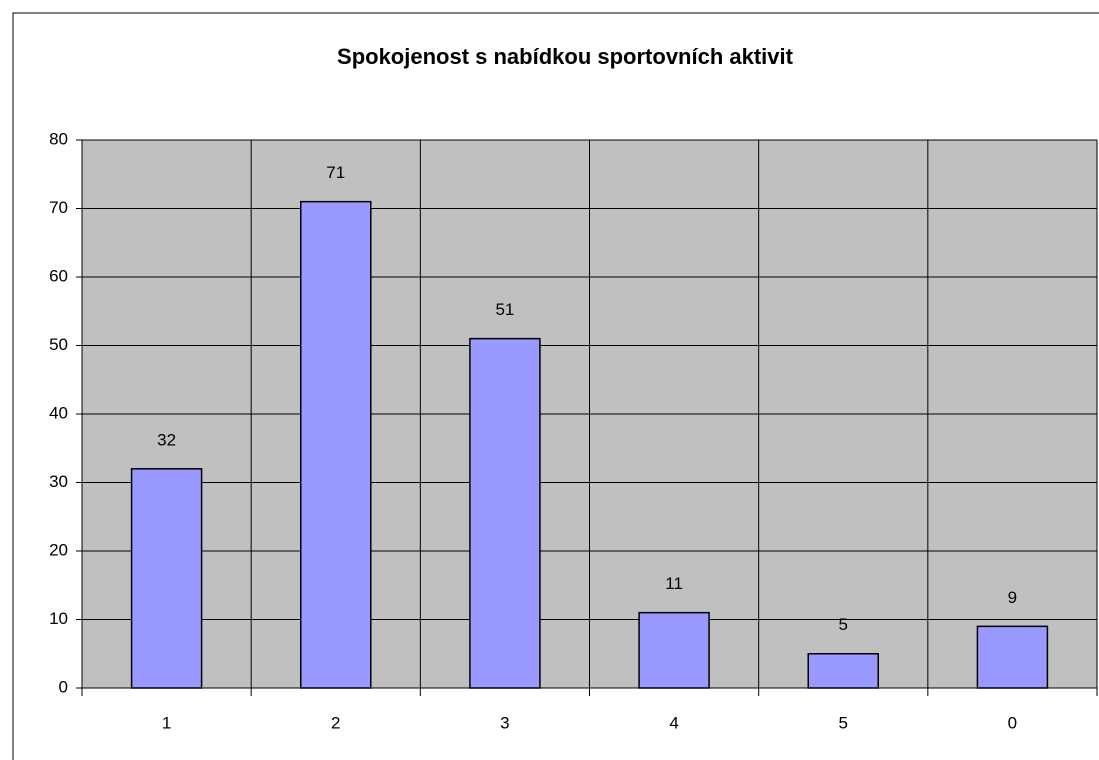  What do you see at coordinates (843, 722) in the screenshot?
I see `x-tick-label: 5` at bounding box center [843, 722].